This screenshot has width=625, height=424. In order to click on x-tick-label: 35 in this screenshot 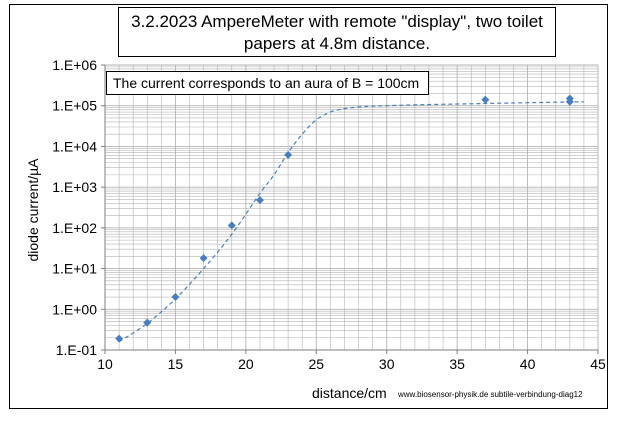, I will do `click(457, 364)`.